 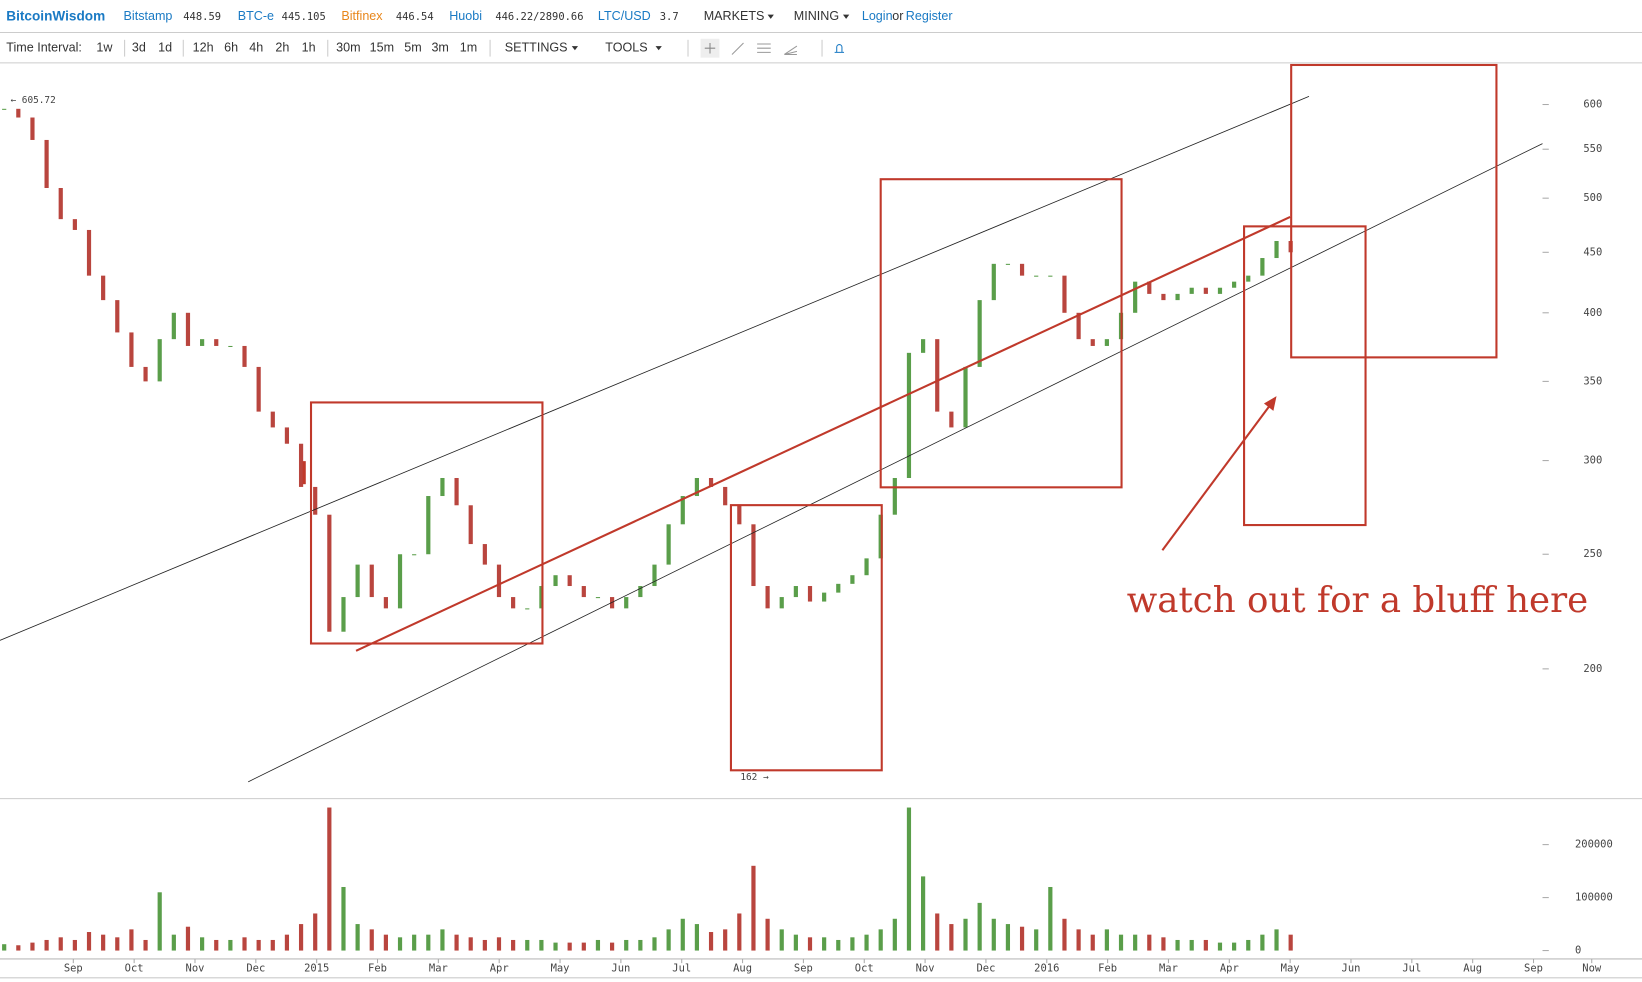 What do you see at coordinates (877, 16) in the screenshot?
I see `login-link: Login` at bounding box center [877, 16].